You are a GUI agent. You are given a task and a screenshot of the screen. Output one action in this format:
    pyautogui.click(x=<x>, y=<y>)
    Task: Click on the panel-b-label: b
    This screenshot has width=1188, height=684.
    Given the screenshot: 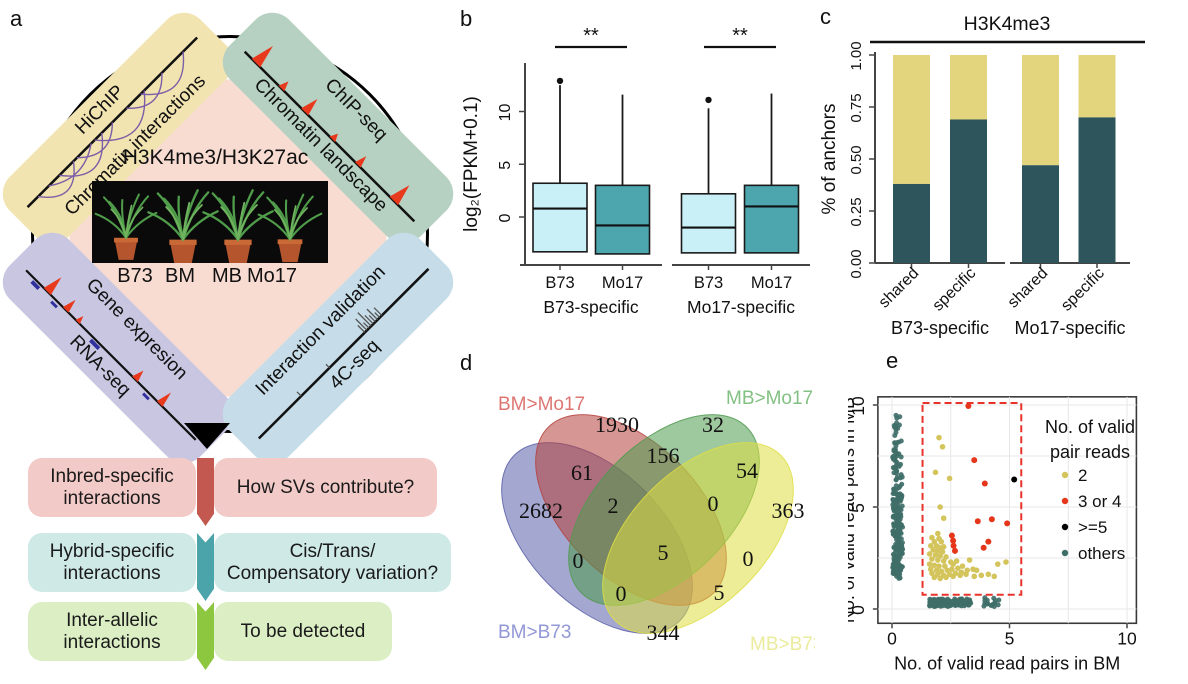 What is the action you would take?
    pyautogui.click(x=466, y=18)
    